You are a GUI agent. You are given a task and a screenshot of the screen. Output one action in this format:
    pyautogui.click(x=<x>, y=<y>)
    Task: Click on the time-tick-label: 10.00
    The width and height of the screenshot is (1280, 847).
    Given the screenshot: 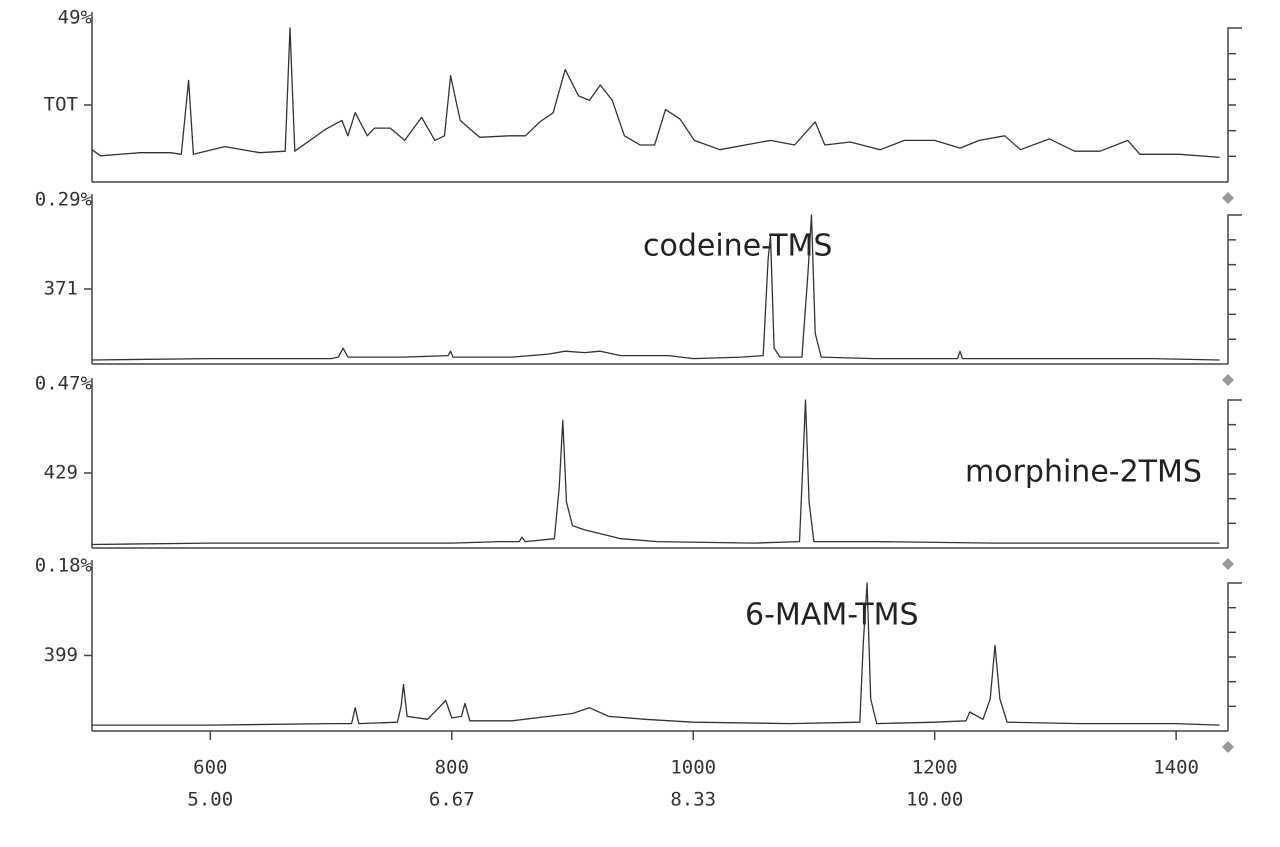 What is the action you would take?
    pyautogui.click(x=934, y=800)
    